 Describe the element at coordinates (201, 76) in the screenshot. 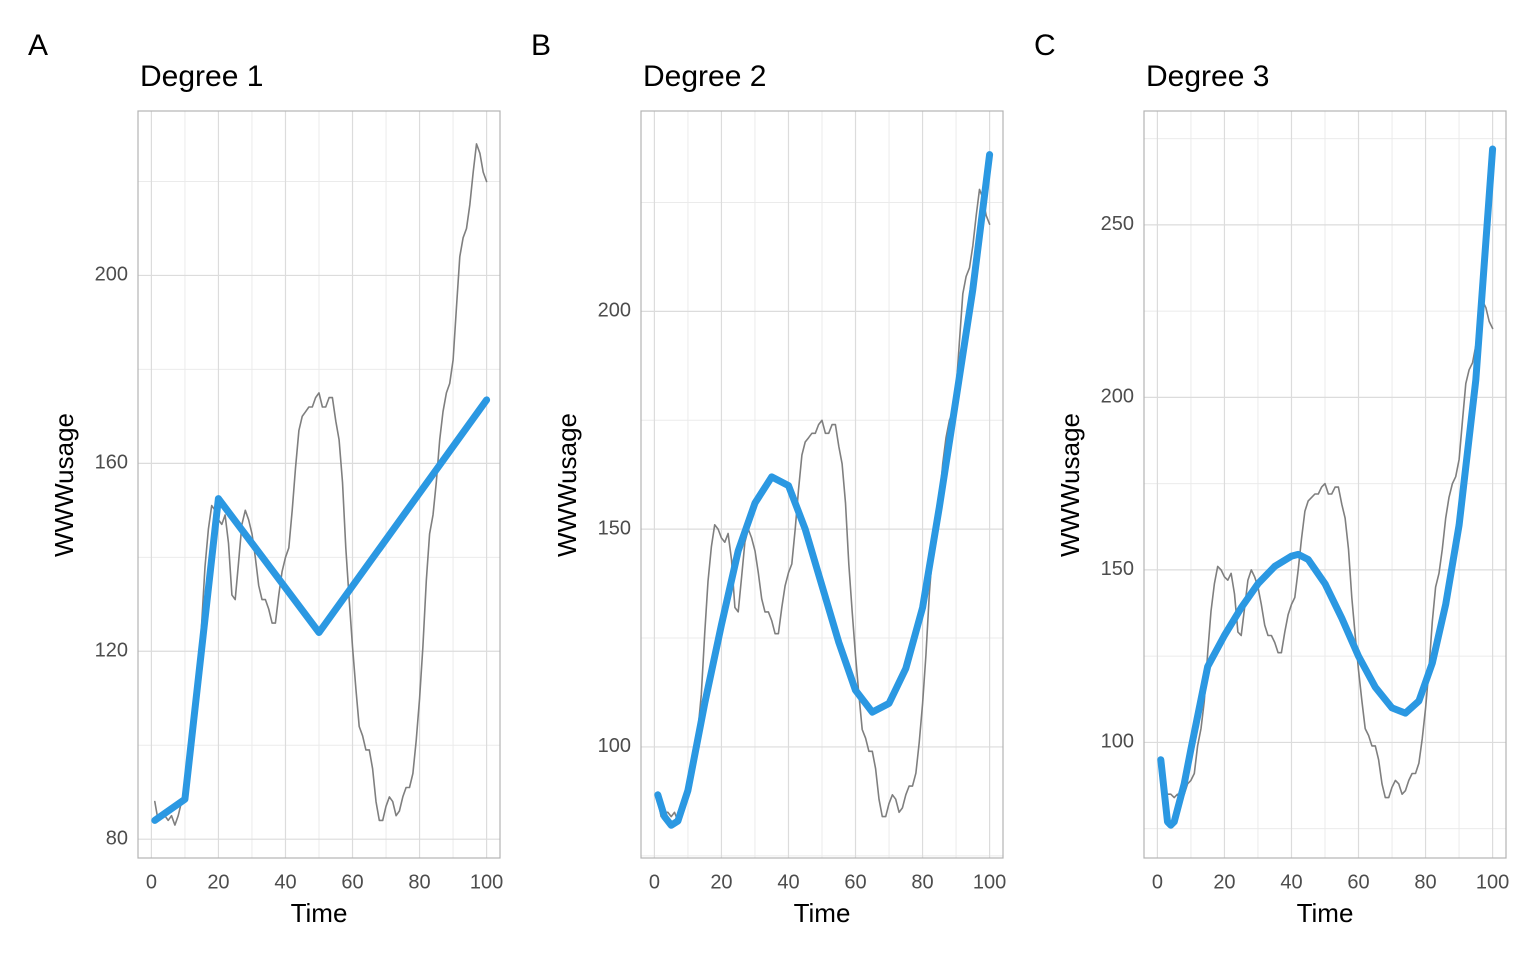

I see `panel-title: Degree 1` at that location.